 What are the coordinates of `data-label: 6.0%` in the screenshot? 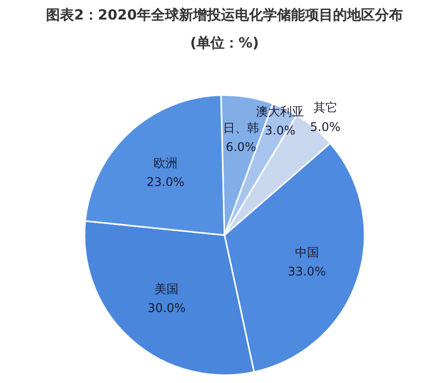 It's located at (241, 147).